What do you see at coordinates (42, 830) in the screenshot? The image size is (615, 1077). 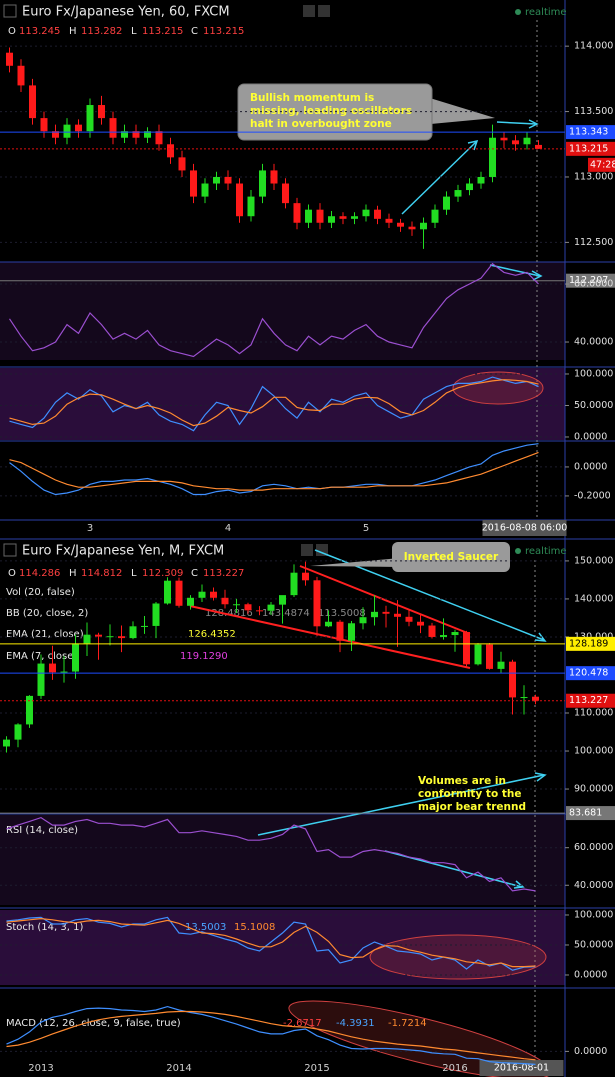 I see `indicator-label: RSI (14, close)` at bounding box center [42, 830].